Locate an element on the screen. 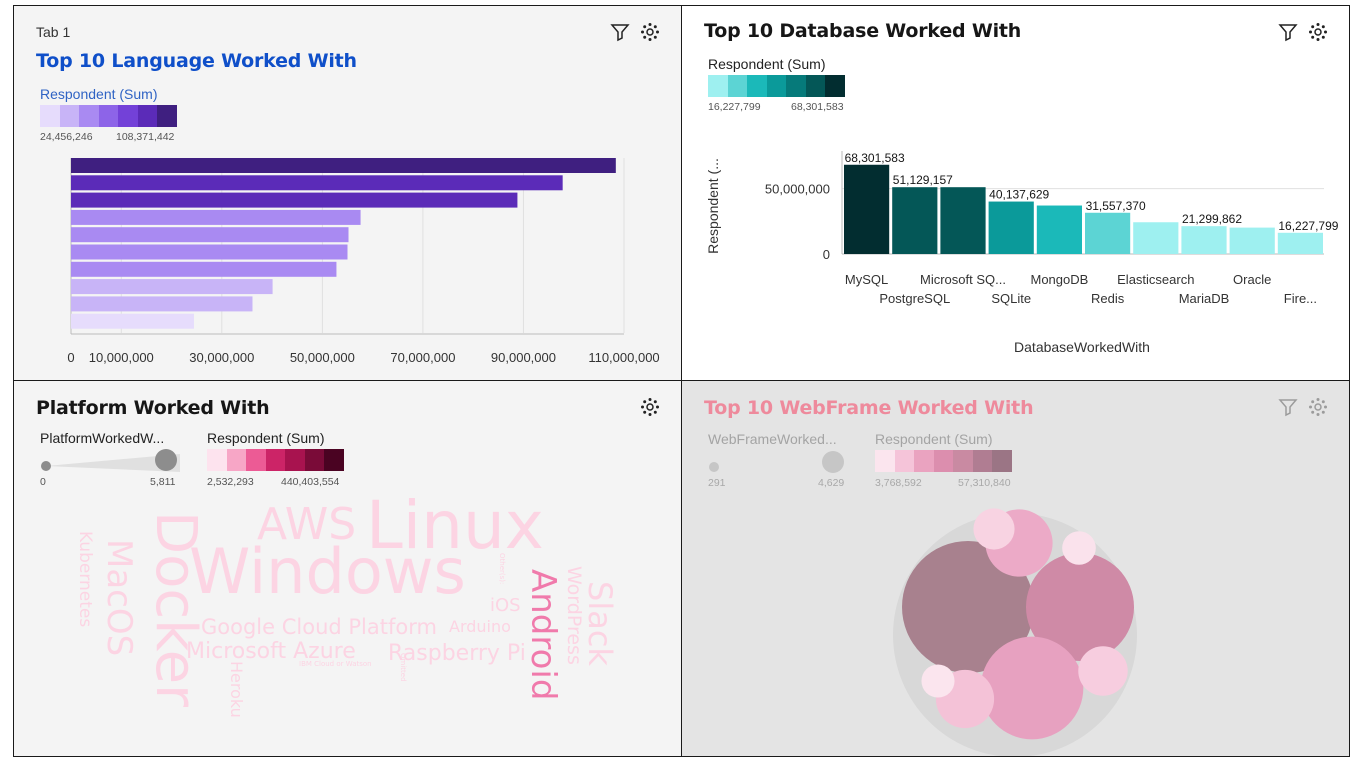 Image resolution: width=1357 pixels, height=762 pixels. legend-min: 16,227,799 is located at coordinates (734, 107).